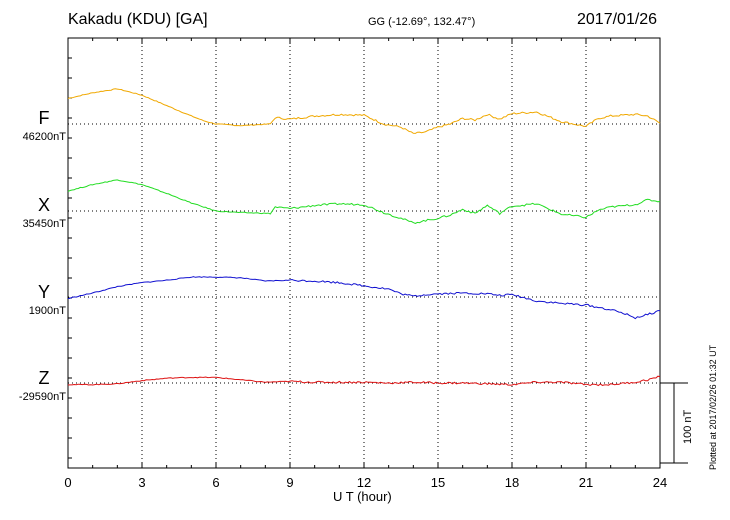  What do you see at coordinates (688, 426) in the screenshot?
I see `scale-bar-label: 100 nT` at bounding box center [688, 426].